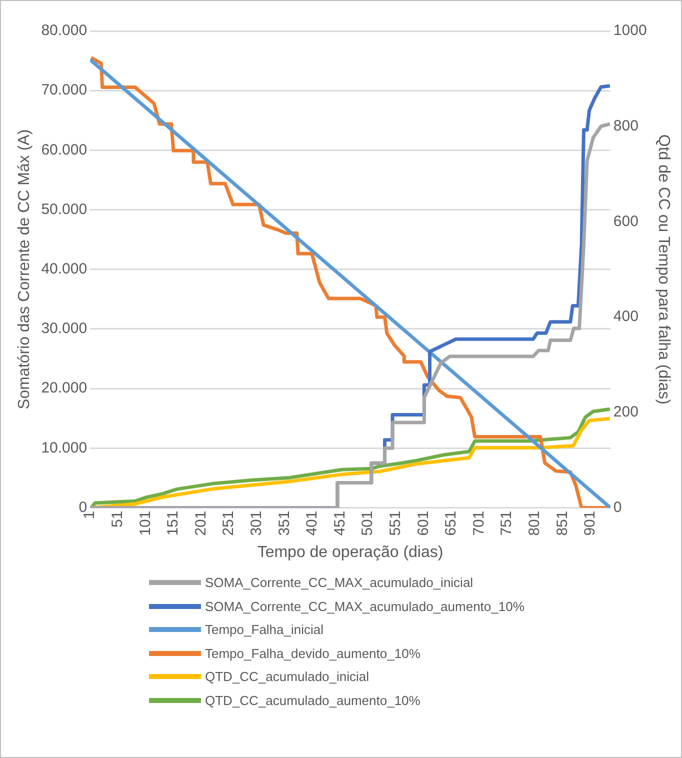  I want to click on legend-label: SOMA_Corrente_CC_MAX_acumulado_aumento_10%, so click(364, 606).